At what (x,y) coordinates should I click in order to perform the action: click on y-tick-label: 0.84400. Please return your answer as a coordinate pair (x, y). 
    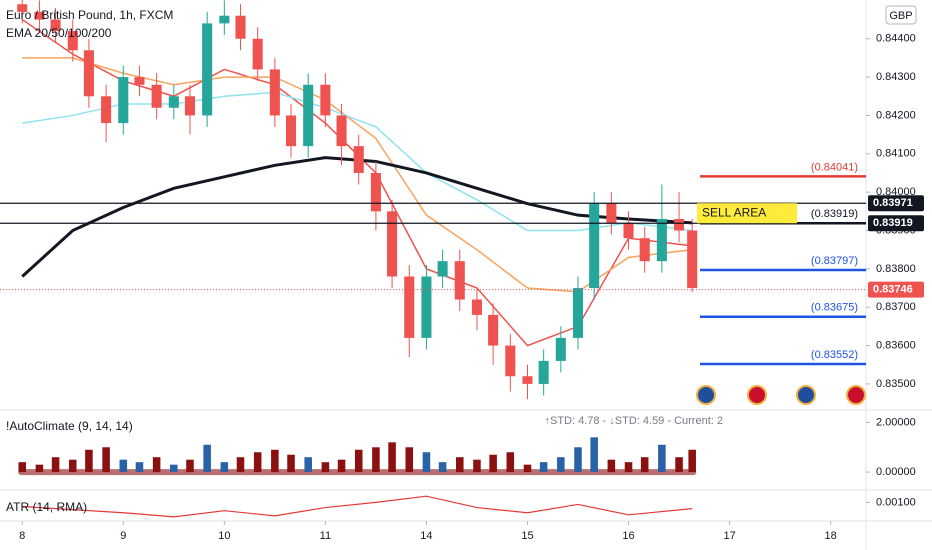
    Looking at the image, I should click on (896, 39).